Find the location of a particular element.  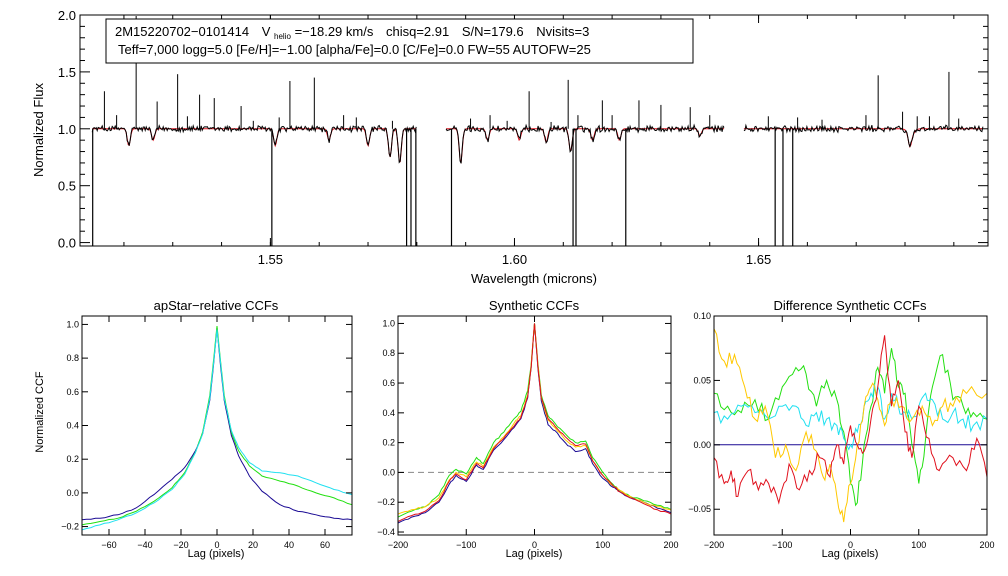

apstar-ccf-plot: −60 −40 −20 0 20 40 60 −0.2 0.0 0.2 0.4 0.6 0.8 1.0 is located at coordinates (207, 433).